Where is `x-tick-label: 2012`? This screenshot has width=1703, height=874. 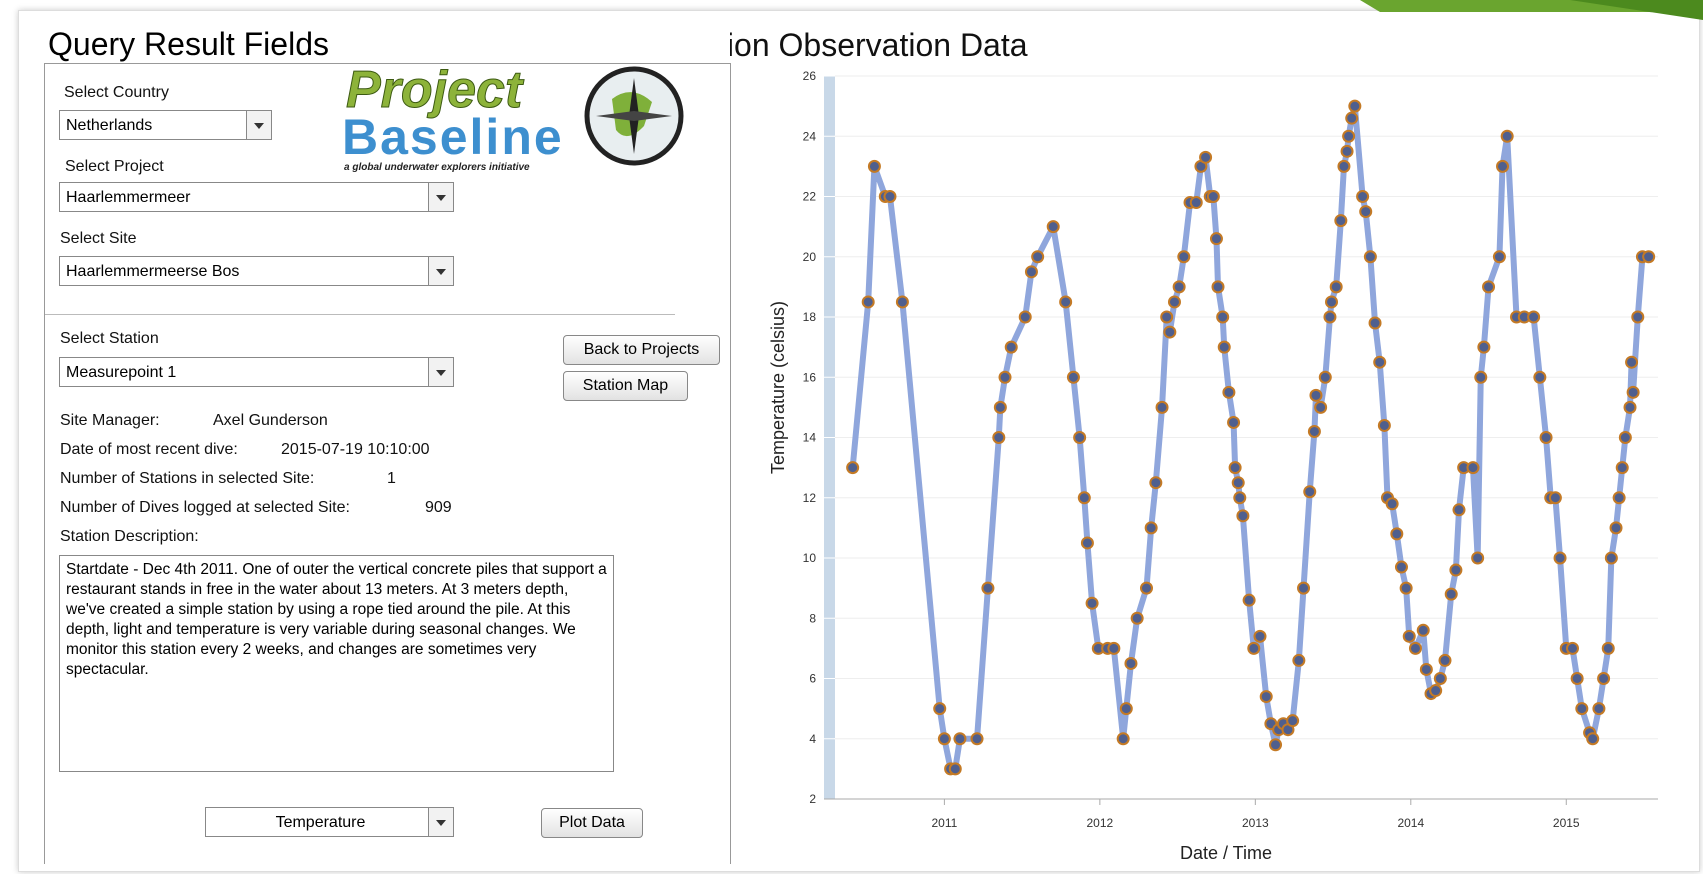
x-tick-label: 2012 is located at coordinates (1100, 823).